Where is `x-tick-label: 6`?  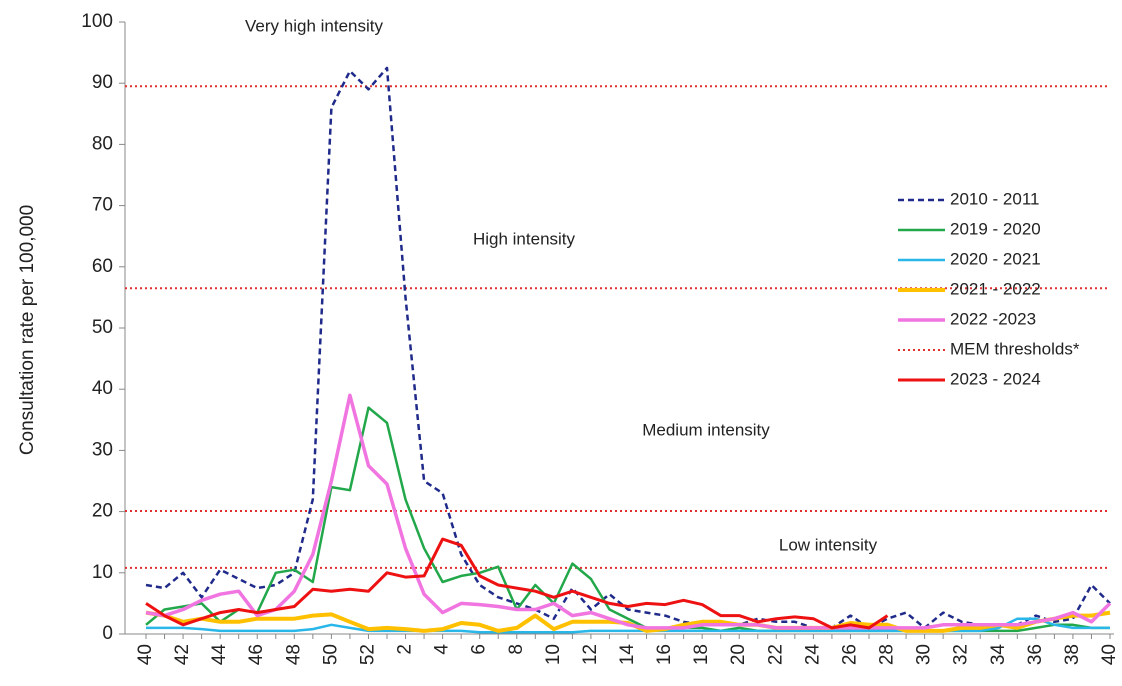
x-tick-label: 6 is located at coordinates (479, 649).